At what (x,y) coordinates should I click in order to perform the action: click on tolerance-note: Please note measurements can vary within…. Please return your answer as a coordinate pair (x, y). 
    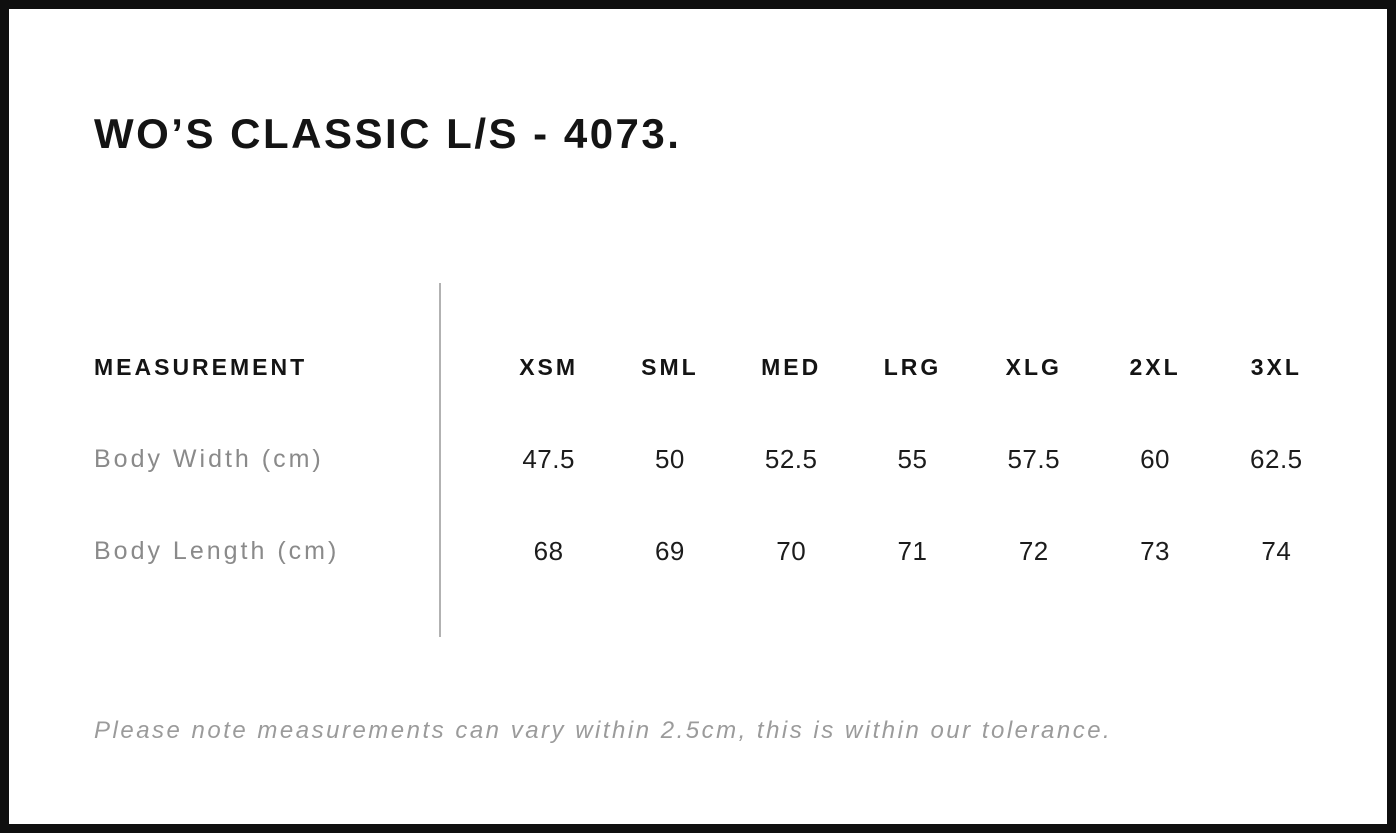
    Looking at the image, I should click on (603, 730).